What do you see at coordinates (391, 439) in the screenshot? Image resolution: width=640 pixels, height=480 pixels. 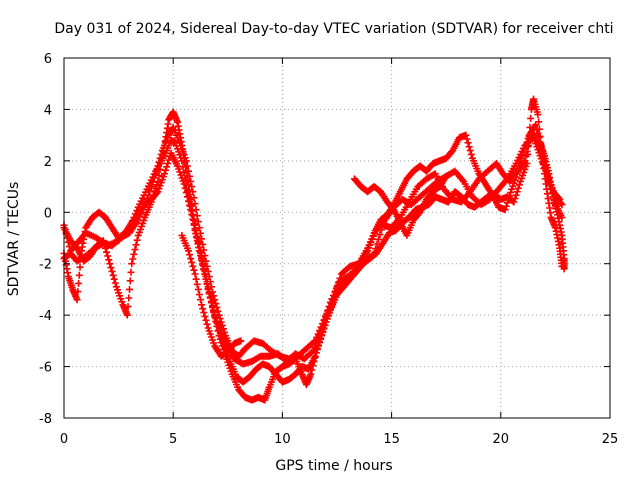 I see `x-tick-label: 15` at bounding box center [391, 439].